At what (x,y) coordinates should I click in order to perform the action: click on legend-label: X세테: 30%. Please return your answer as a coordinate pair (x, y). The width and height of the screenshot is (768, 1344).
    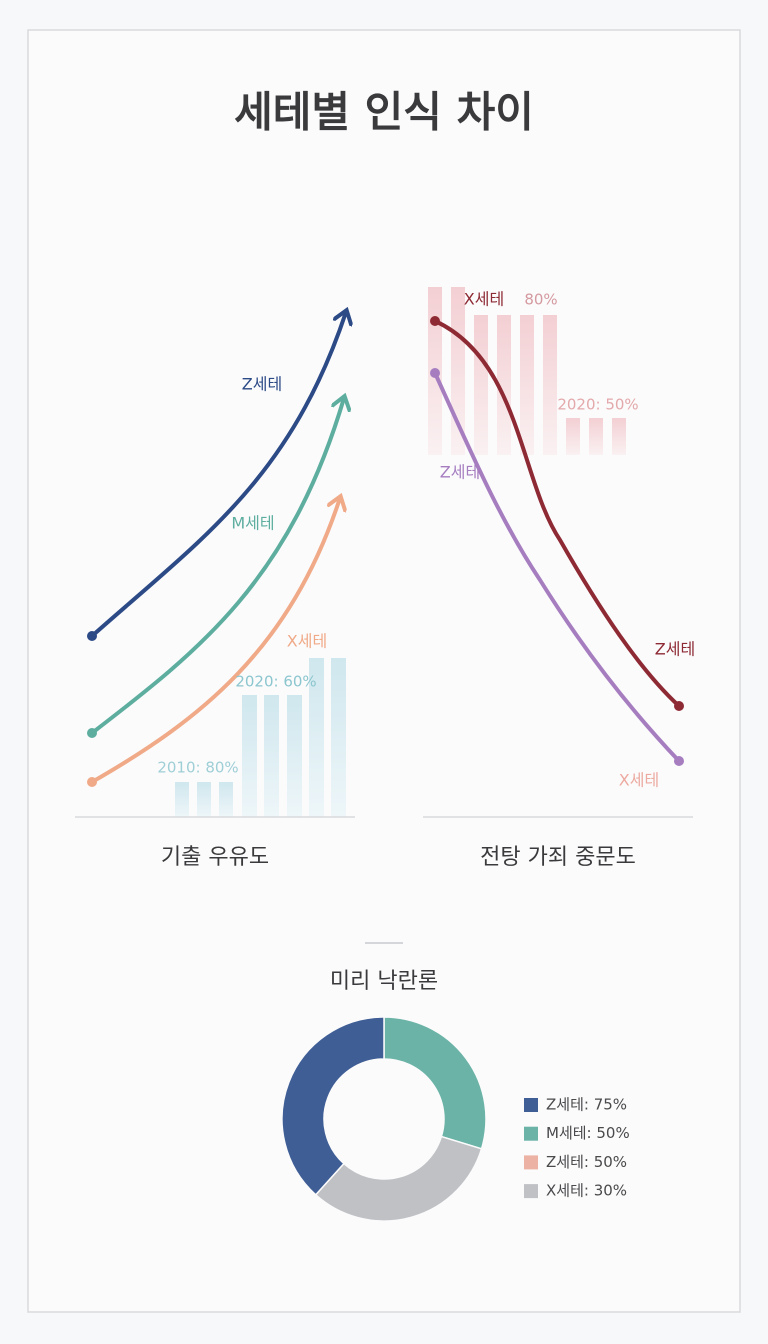
    Looking at the image, I should click on (586, 1191).